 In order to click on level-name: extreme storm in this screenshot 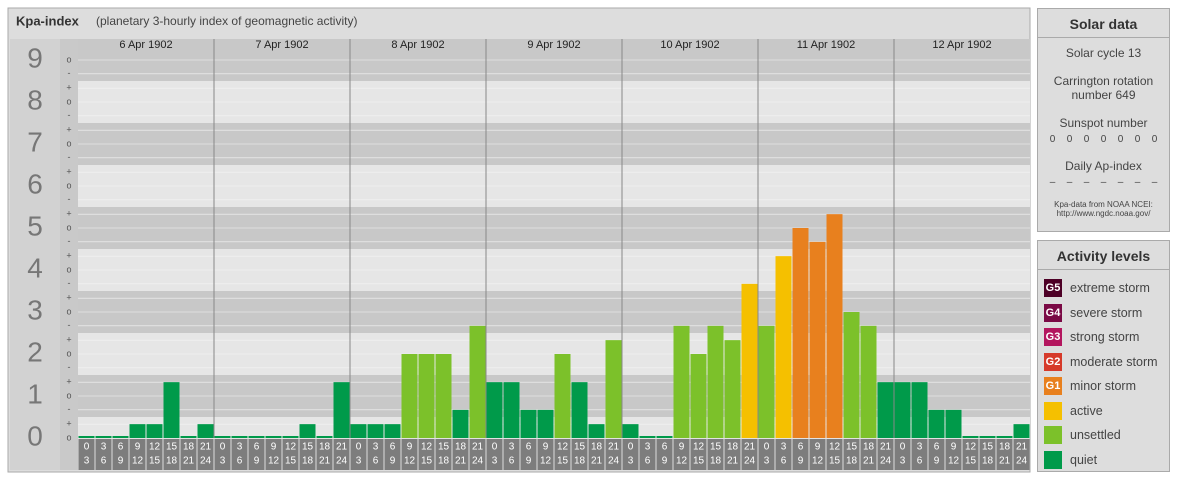, I will do `click(1110, 288)`.